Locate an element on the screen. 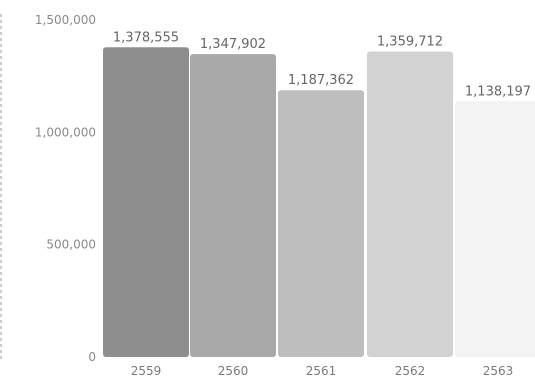 This screenshot has width=535, height=379. category-label-2561: 2561 is located at coordinates (321, 371).